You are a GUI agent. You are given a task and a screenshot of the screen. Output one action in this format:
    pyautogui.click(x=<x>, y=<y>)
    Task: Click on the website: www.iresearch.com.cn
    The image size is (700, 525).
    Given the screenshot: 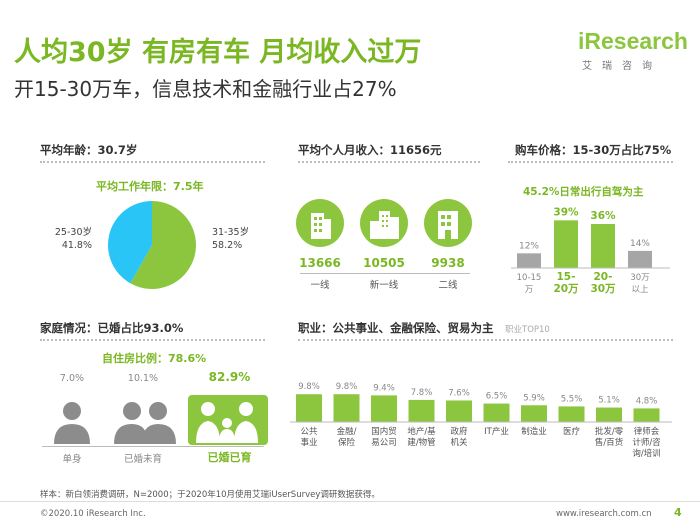 What is the action you would take?
    pyautogui.click(x=604, y=514)
    